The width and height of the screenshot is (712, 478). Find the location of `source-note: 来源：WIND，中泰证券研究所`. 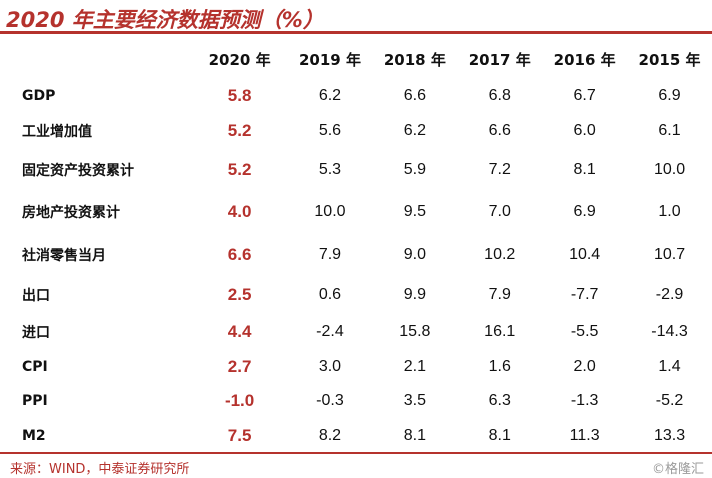

source-note: 来源：WIND，中泰证券研究所 is located at coordinates (100, 469).